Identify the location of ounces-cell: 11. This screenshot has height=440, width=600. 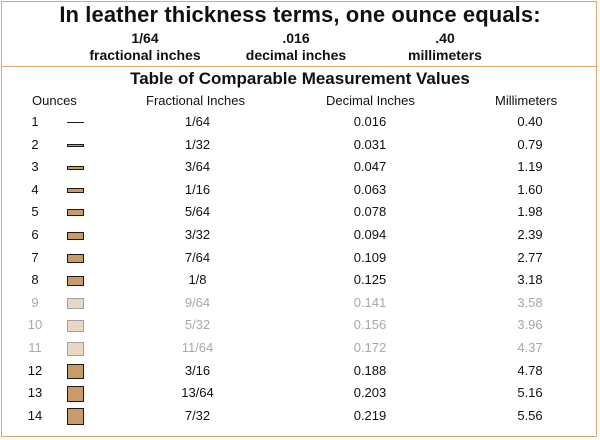
(35, 347).